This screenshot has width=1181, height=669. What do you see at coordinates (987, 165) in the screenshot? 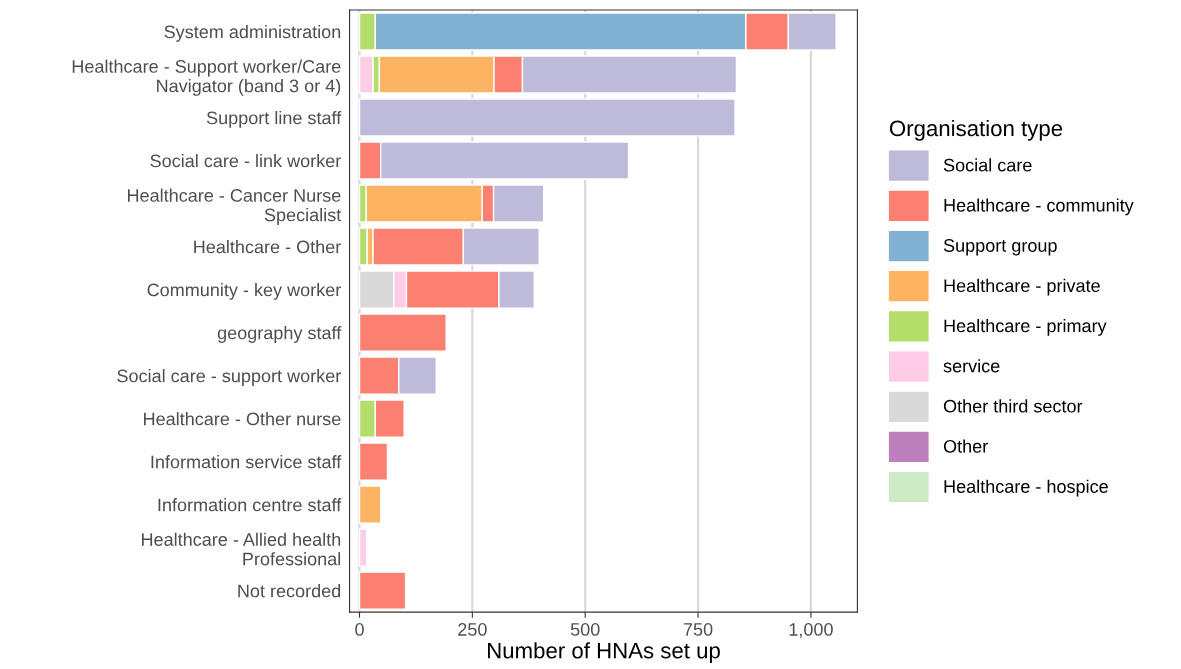
I see `legend-label: Social care` at bounding box center [987, 165].